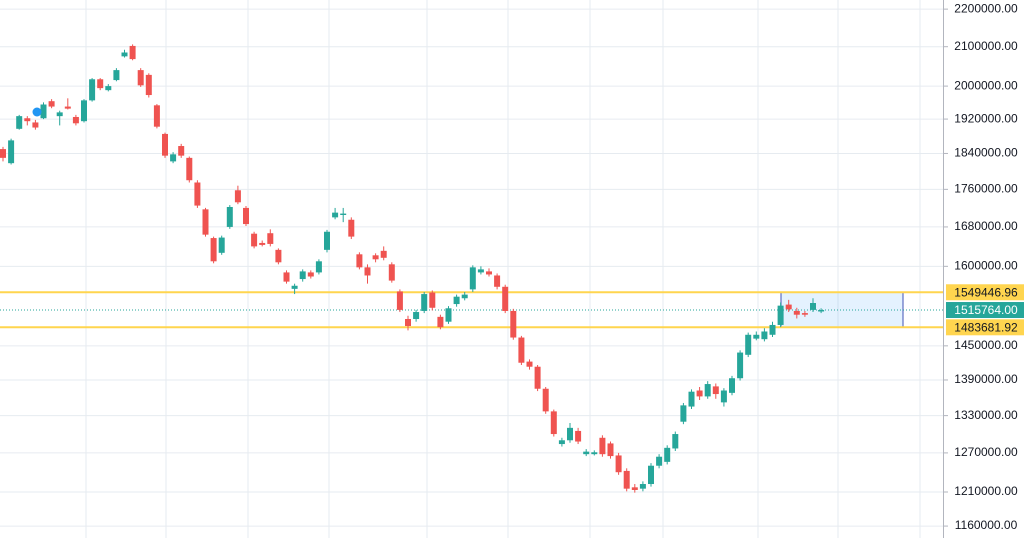 The height and width of the screenshot is (538, 1027). Describe the element at coordinates (986, 379) in the screenshot. I see `y-tick-label: 1390000.00` at that location.